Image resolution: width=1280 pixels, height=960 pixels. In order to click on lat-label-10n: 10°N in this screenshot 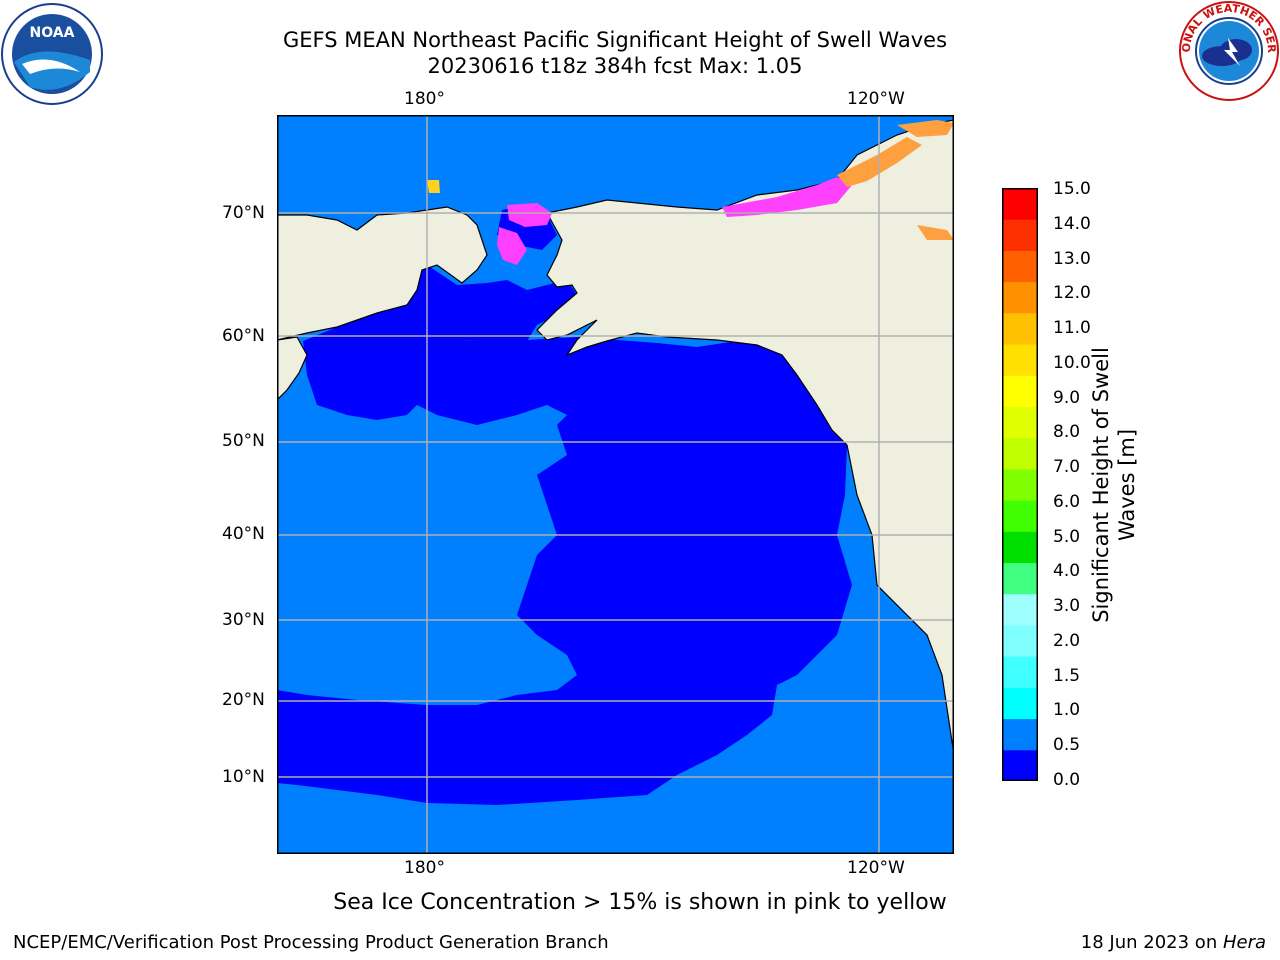, I will do `click(243, 777)`.